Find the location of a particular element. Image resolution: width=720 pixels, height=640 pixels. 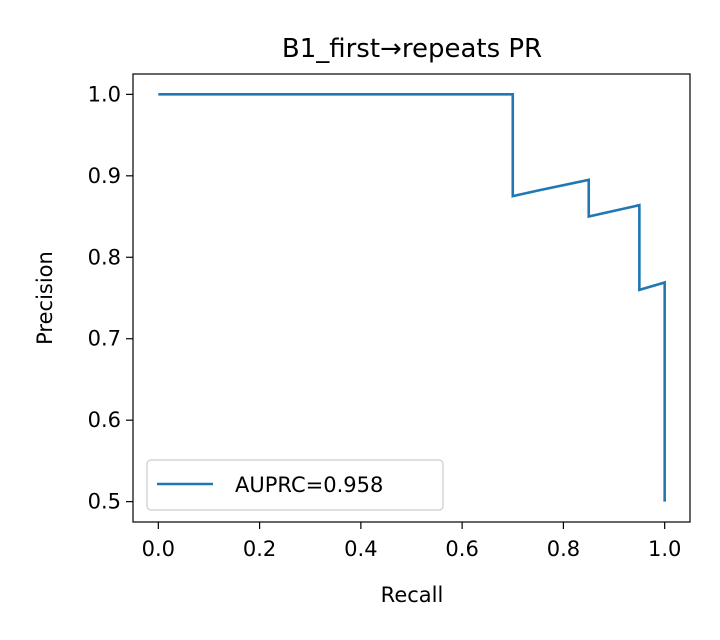

x-axis-label: Recall is located at coordinates (412, 595).